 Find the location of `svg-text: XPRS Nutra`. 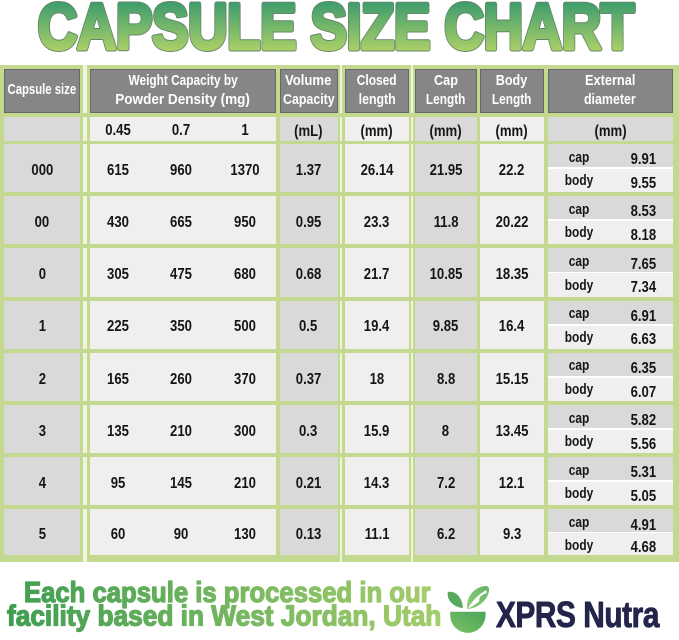

svg-text: XPRS Nutra is located at coordinates (578, 616).